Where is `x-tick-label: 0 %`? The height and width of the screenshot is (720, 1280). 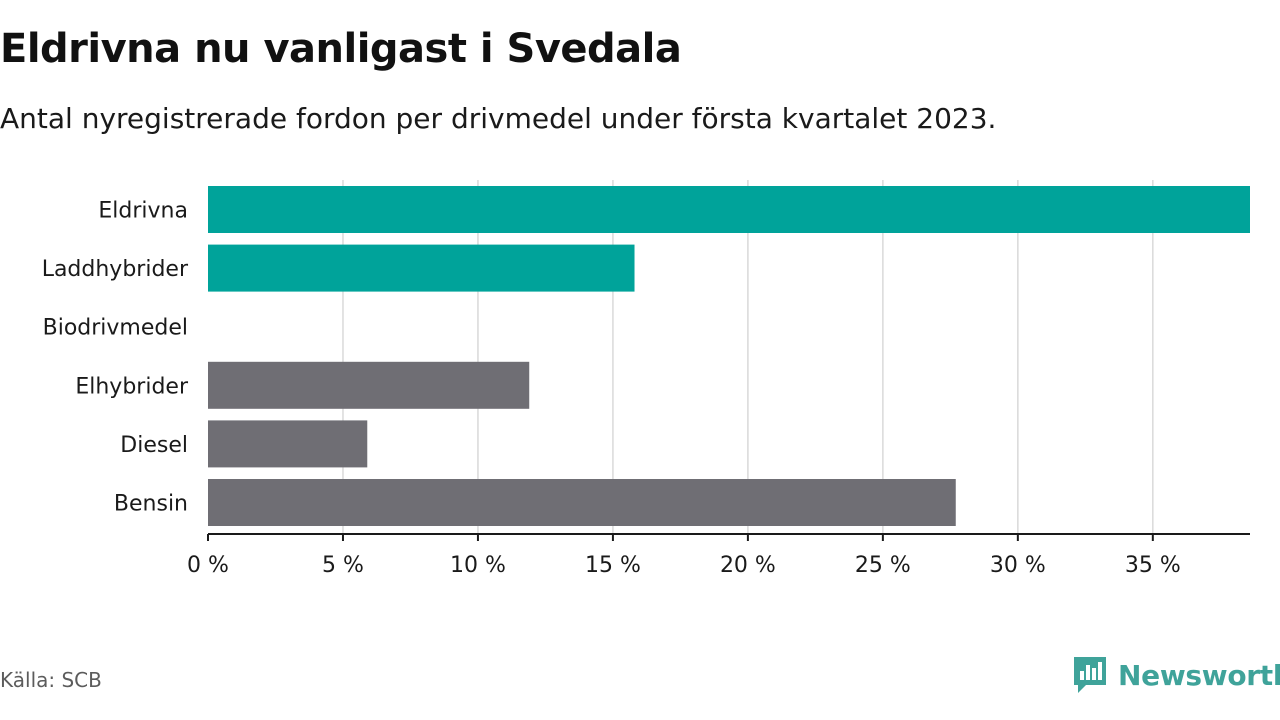 x-tick-label: 0 % is located at coordinates (208, 565).